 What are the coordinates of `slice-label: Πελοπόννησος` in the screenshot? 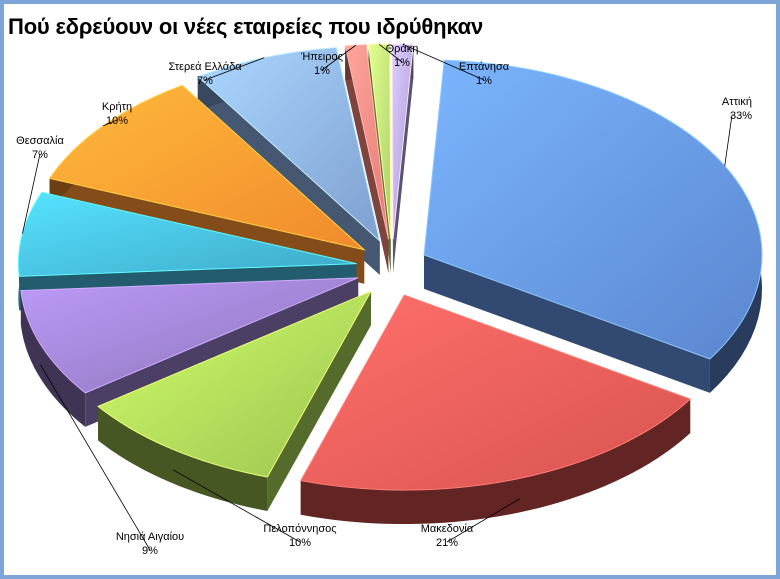 It's located at (299, 529).